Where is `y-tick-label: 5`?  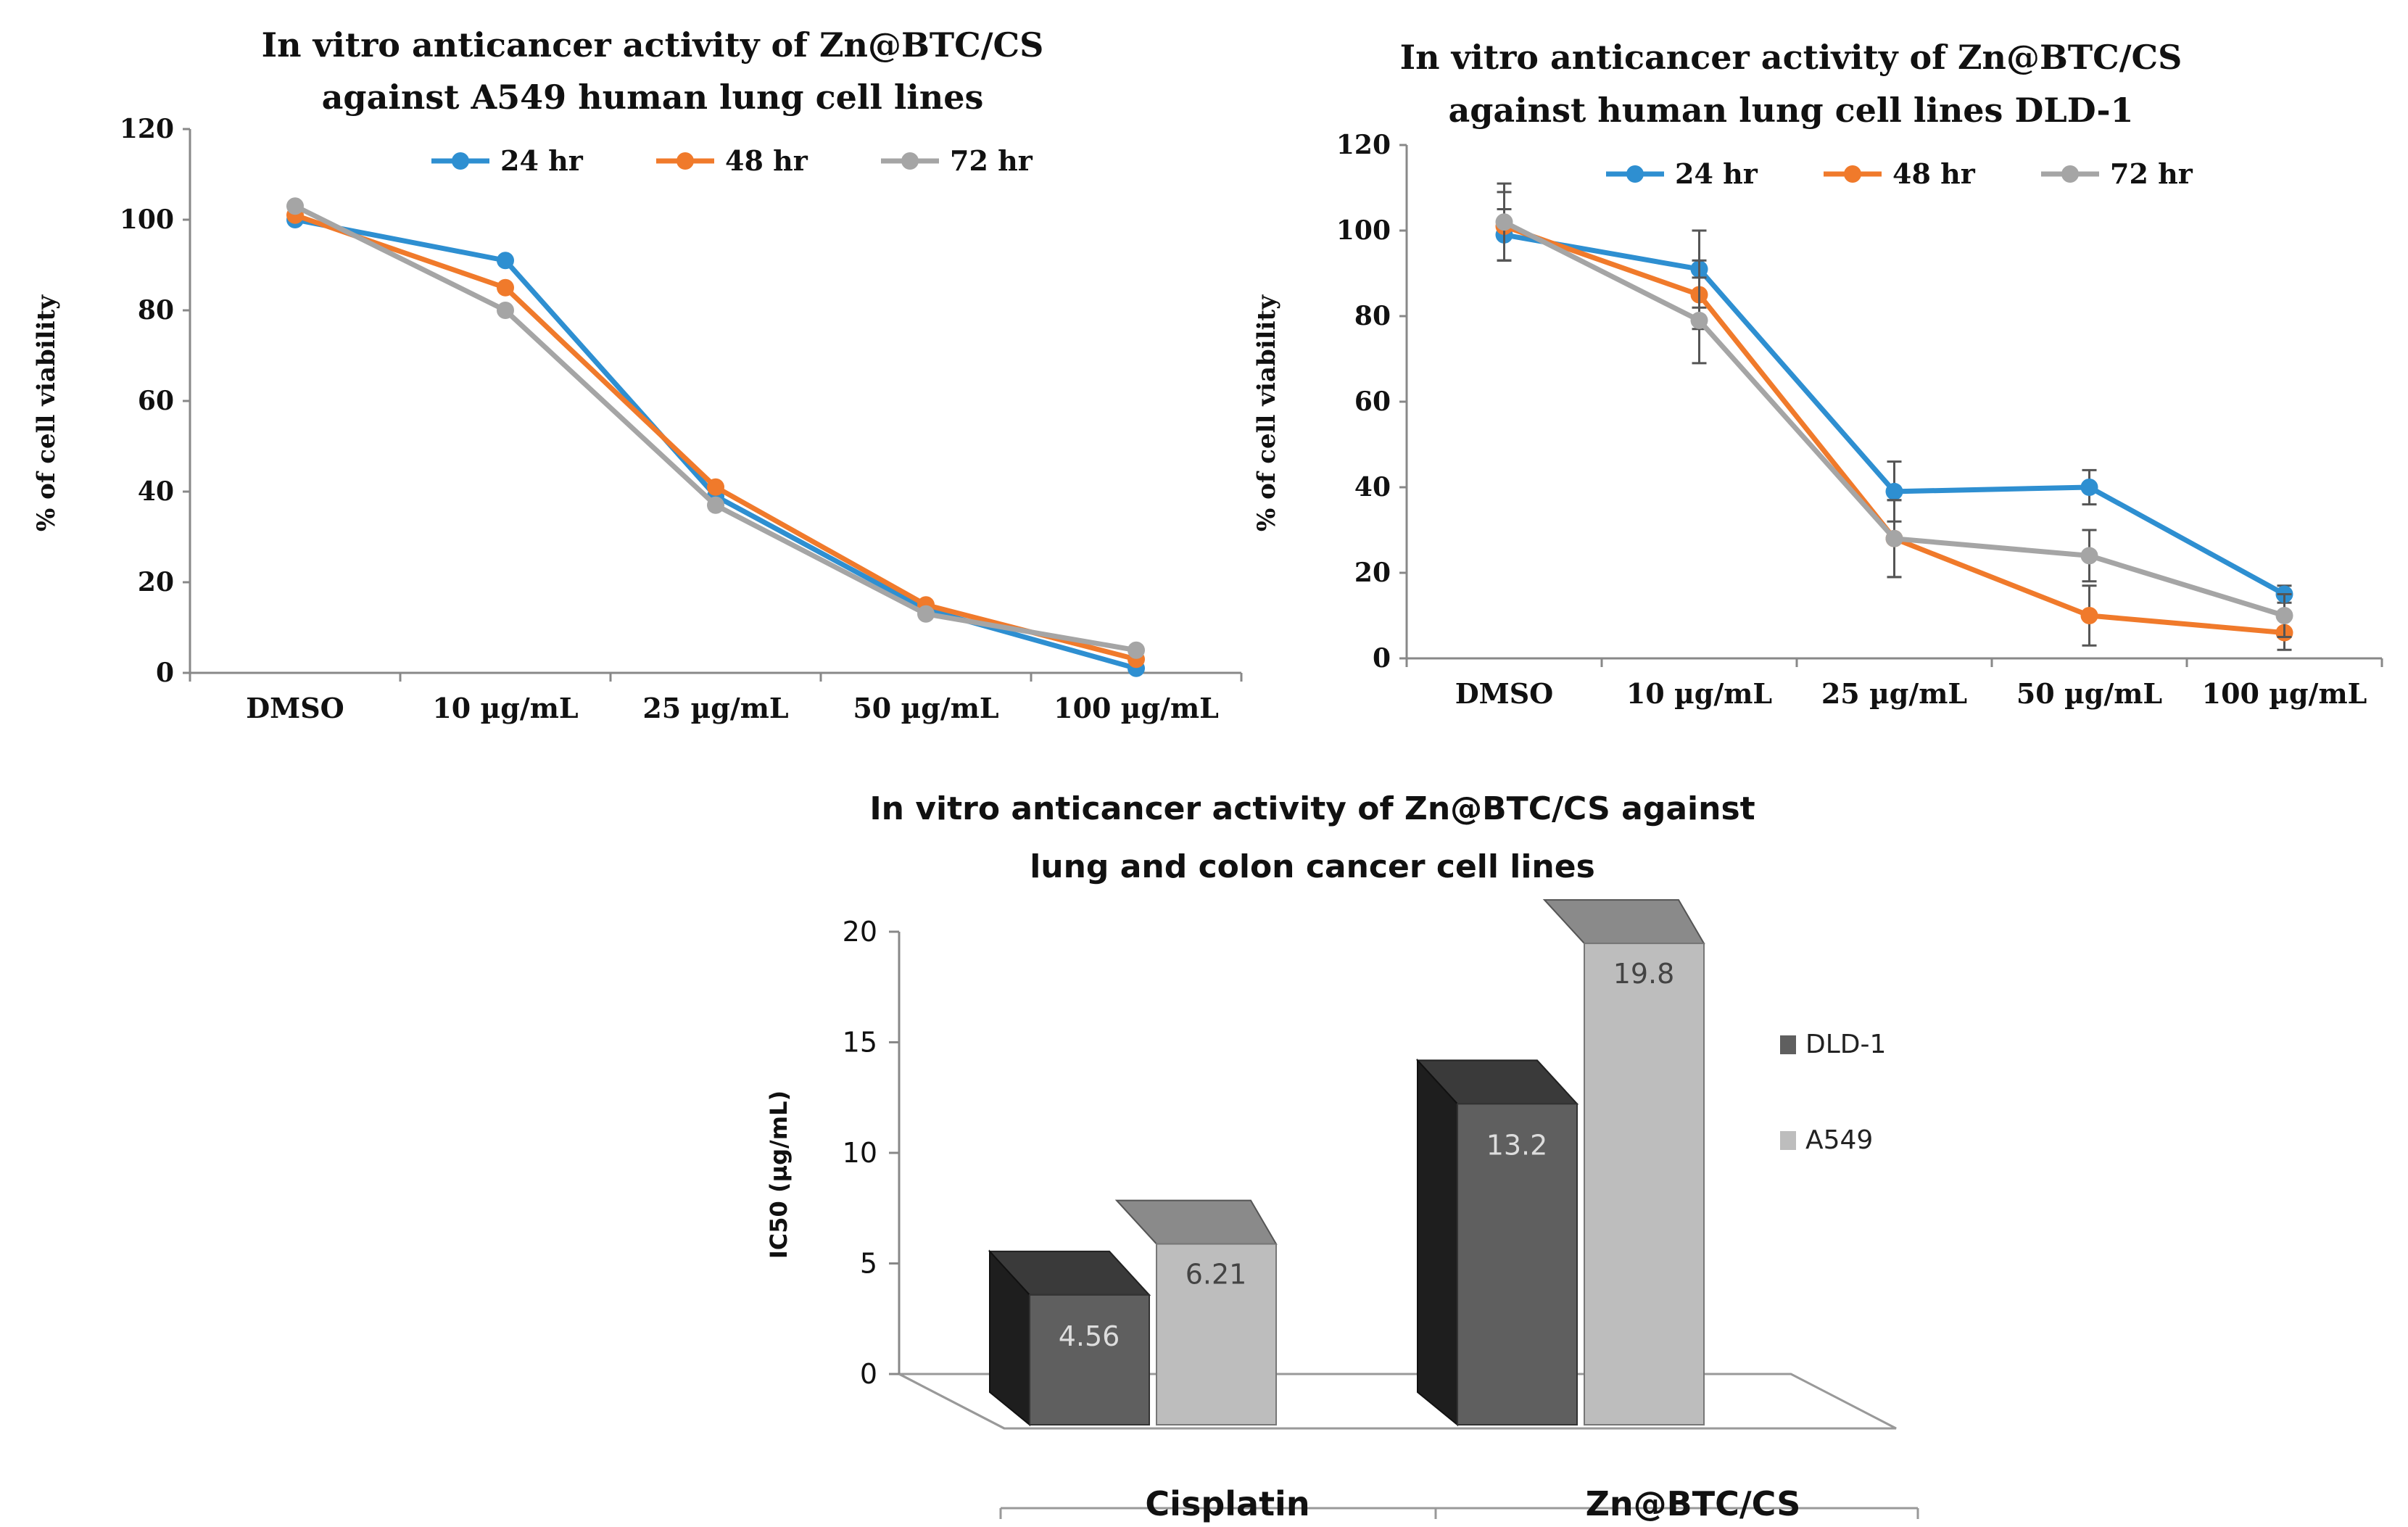
y-tick-label: 5 is located at coordinates (868, 1264).